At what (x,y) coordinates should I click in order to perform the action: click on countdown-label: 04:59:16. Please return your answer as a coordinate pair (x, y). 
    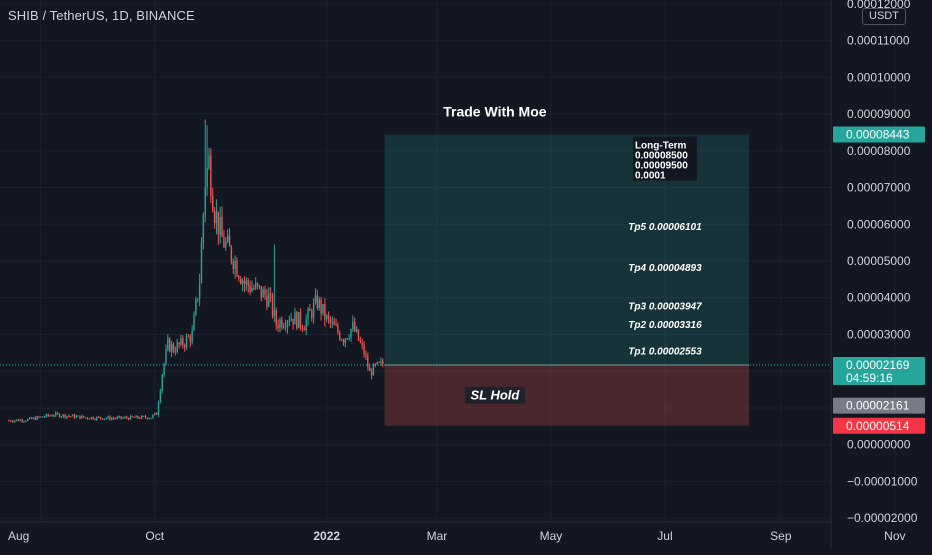
    Looking at the image, I should click on (869, 378).